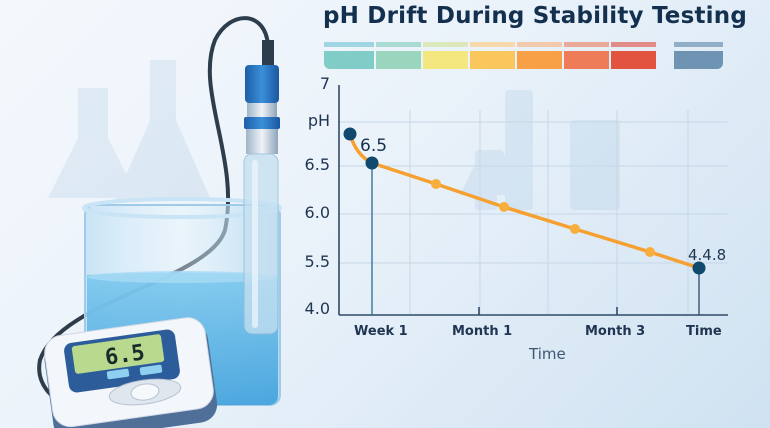 The height and width of the screenshot is (428, 770). What do you see at coordinates (317, 261) in the screenshot?
I see `y-tick-5-5: 5.5` at bounding box center [317, 261].